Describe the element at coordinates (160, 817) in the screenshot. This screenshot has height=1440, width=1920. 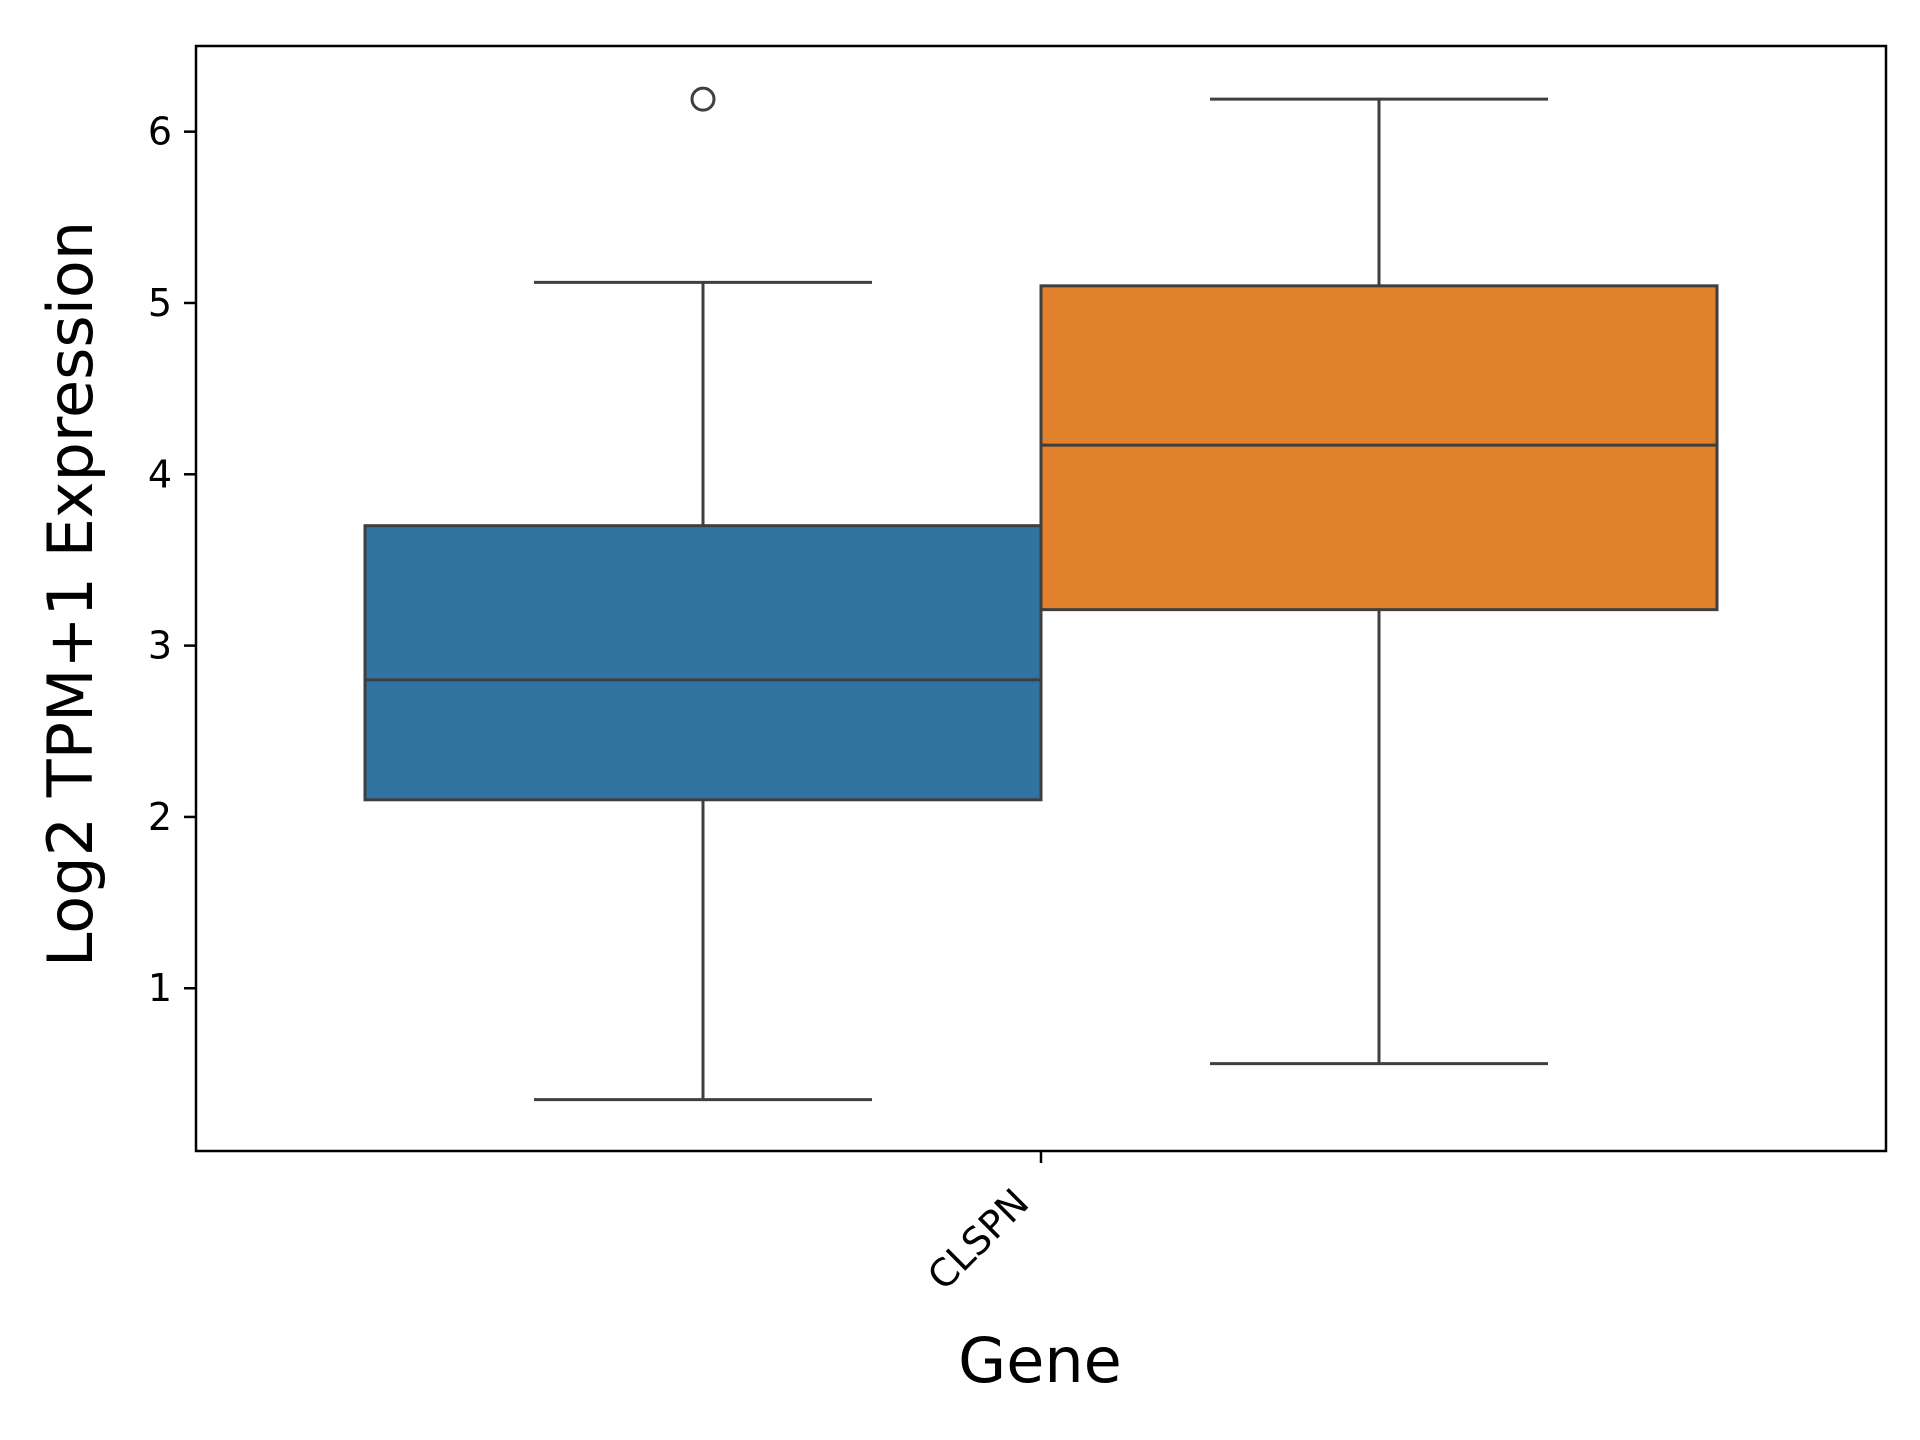
I see `y-tick-label: 2` at that location.